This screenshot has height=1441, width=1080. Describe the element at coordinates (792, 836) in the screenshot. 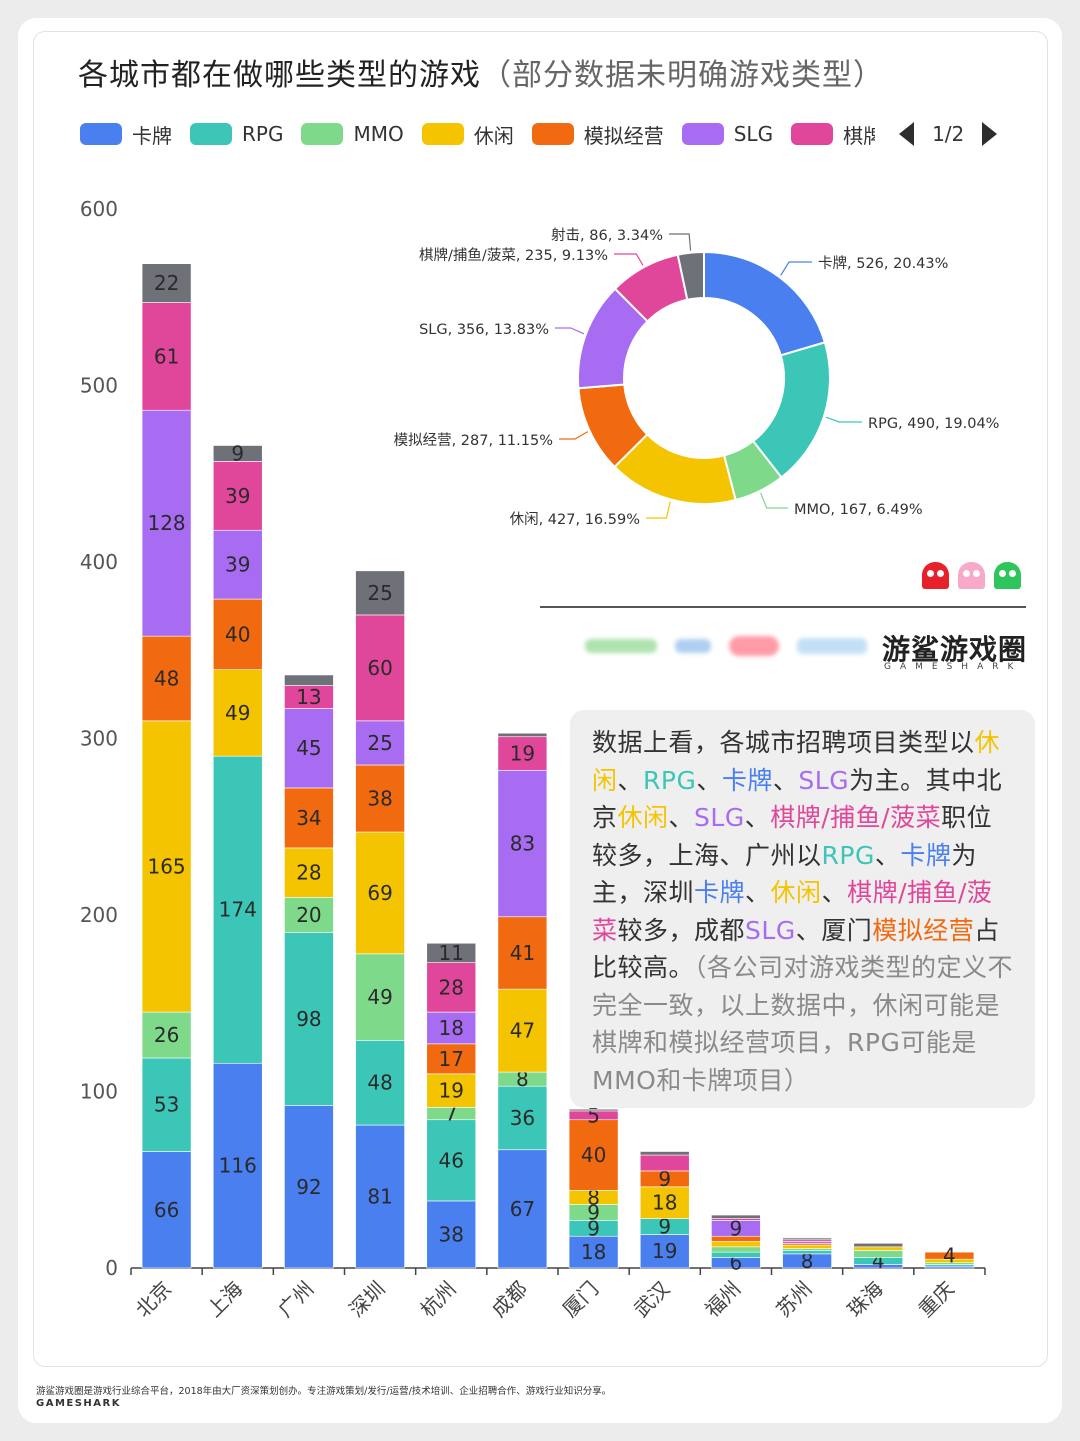

I see `summary-segment: 职位较多，上海、广州以` at that location.